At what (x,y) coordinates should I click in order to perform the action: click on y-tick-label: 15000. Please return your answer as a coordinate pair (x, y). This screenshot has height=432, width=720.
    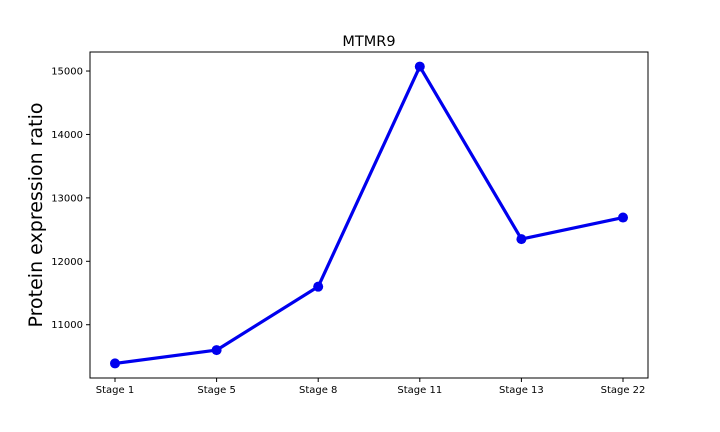
    Looking at the image, I should click on (67, 72).